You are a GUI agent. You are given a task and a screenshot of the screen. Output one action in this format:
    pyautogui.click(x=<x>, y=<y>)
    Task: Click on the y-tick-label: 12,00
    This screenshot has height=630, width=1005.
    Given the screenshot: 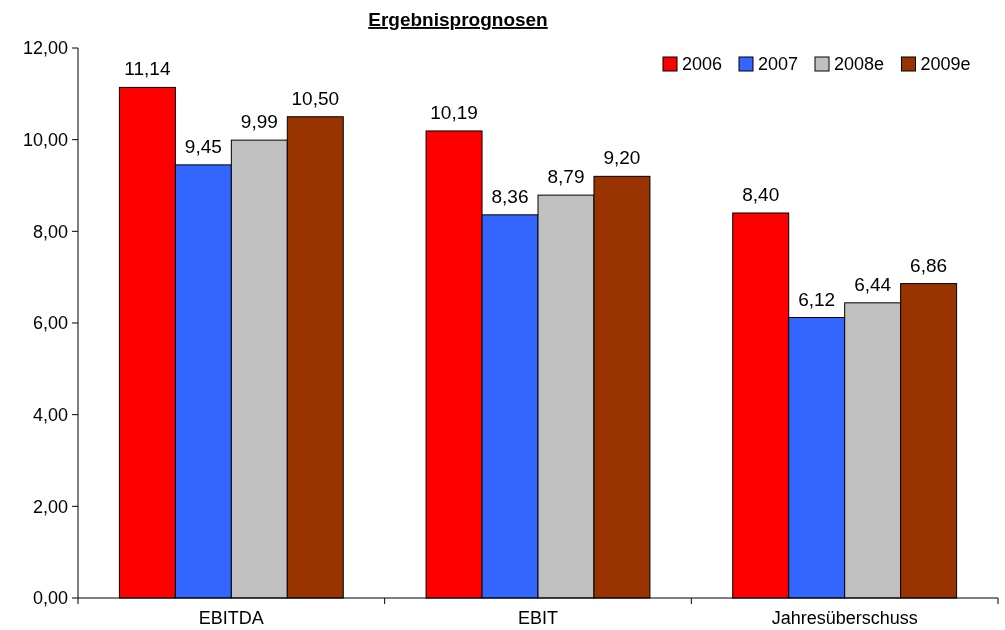 What is the action you would take?
    pyautogui.click(x=45, y=48)
    